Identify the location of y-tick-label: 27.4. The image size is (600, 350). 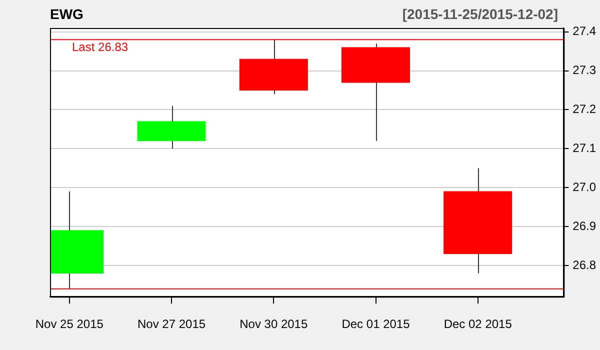
(584, 31).